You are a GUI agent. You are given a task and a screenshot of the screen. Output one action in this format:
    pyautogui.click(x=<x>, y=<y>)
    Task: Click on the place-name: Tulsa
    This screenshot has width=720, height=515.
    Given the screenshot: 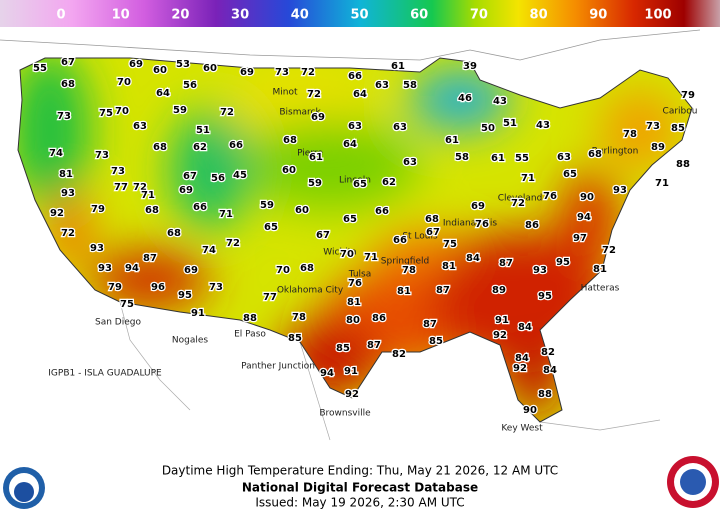 What is the action you would take?
    pyautogui.click(x=360, y=275)
    